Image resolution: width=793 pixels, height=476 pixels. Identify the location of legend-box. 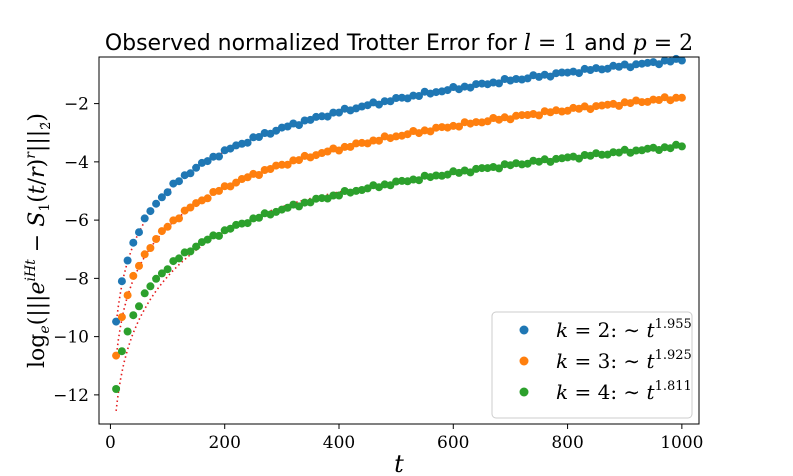
(592, 365).